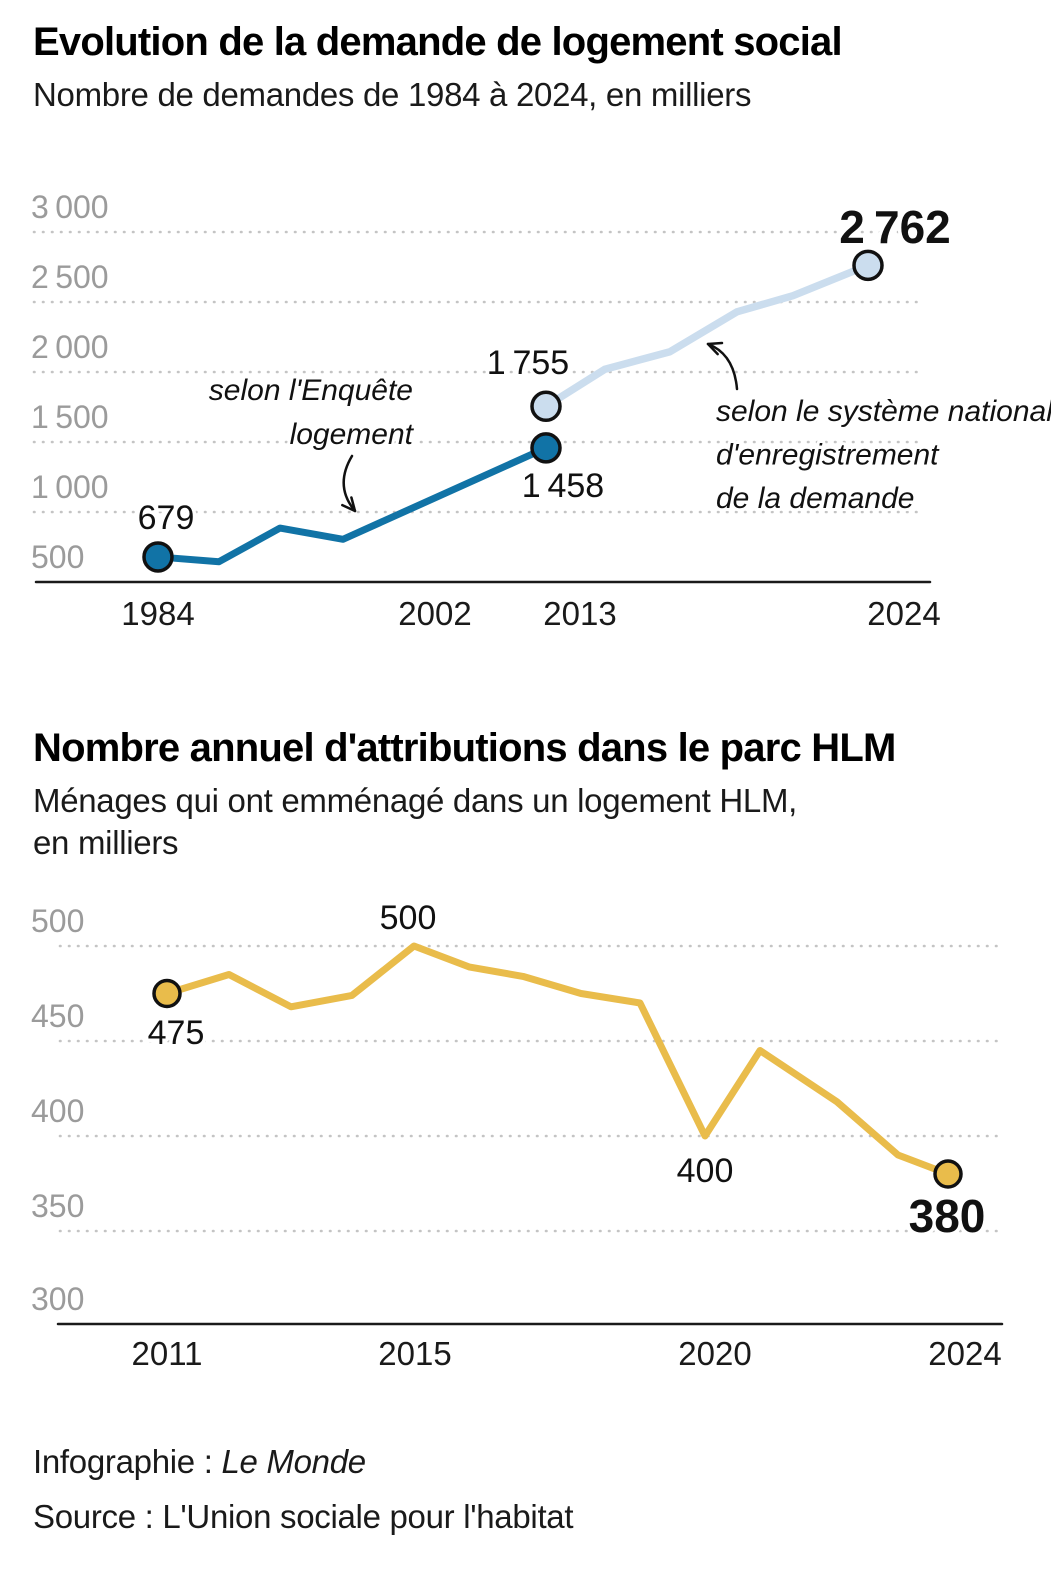 The width and height of the screenshot is (1051, 1576). What do you see at coordinates (352, 434) in the screenshot?
I see `annotation-text: logement` at bounding box center [352, 434].